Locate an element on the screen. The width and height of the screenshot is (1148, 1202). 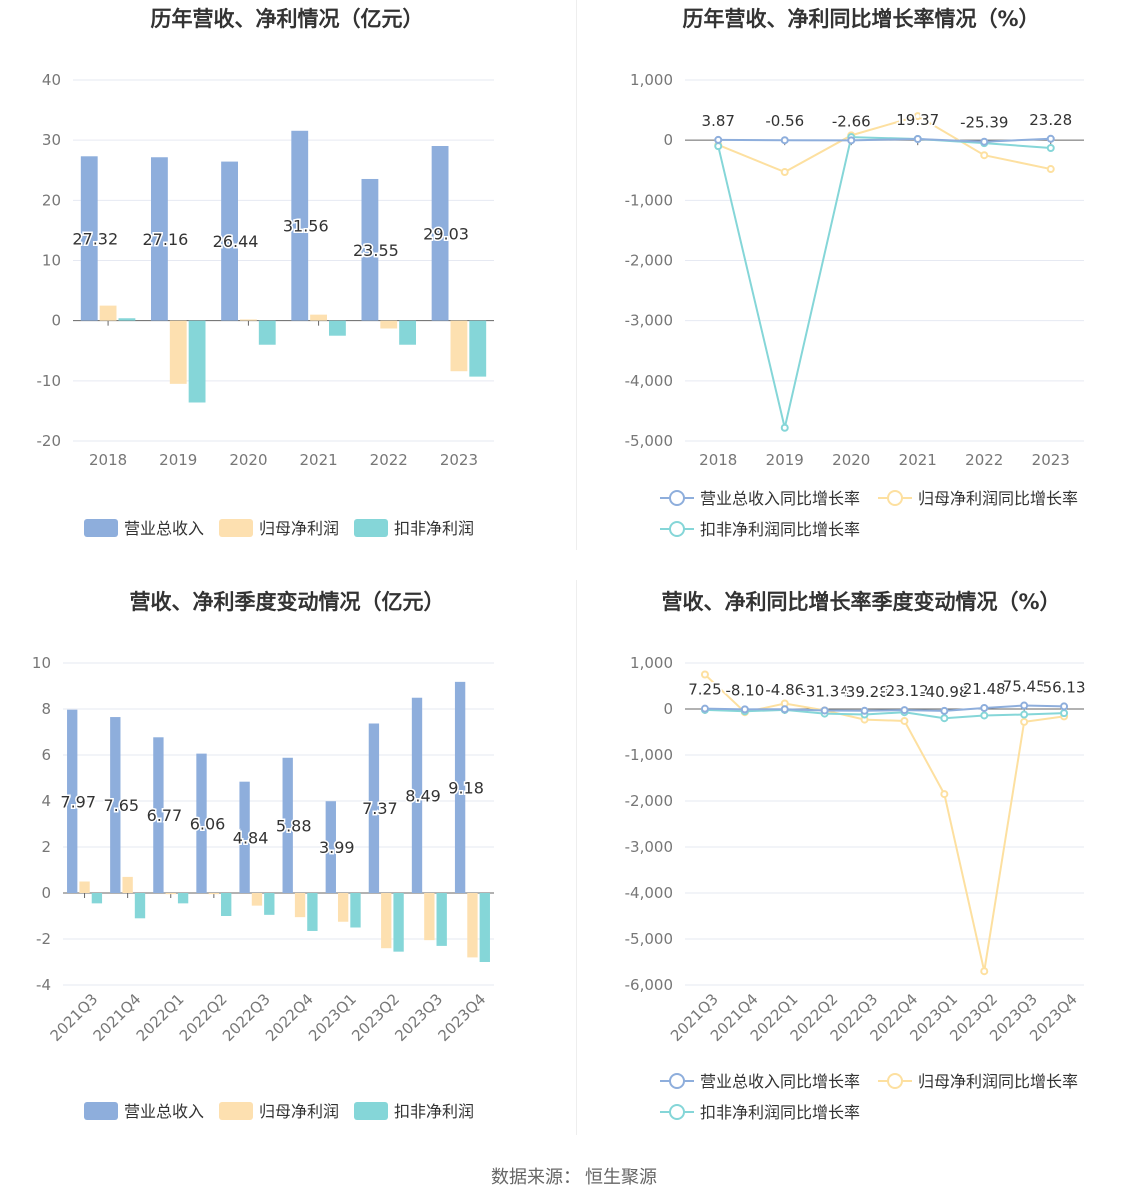
legend-label: 归母净利润 is located at coordinates (299, 1111).